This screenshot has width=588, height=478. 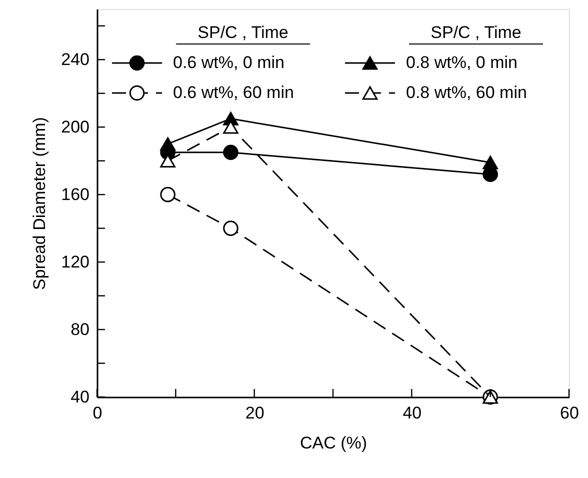 What do you see at coordinates (75, 262) in the screenshot?
I see `y-tick-label: 120` at bounding box center [75, 262].